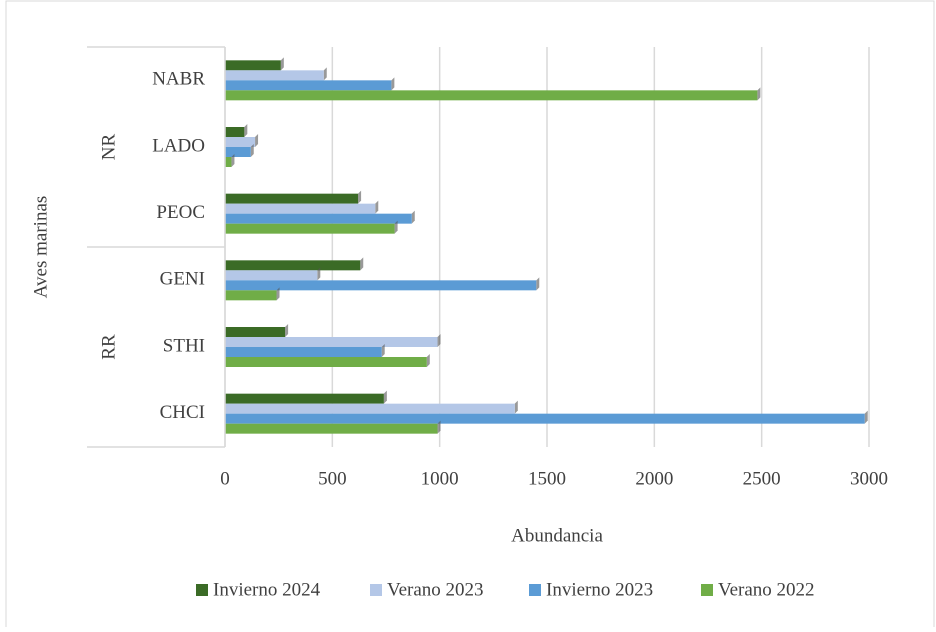 Image resolution: width=936 pixels, height=632 pixels. What do you see at coordinates (766, 589) in the screenshot?
I see `legend-label: Verano 2022` at bounding box center [766, 589].